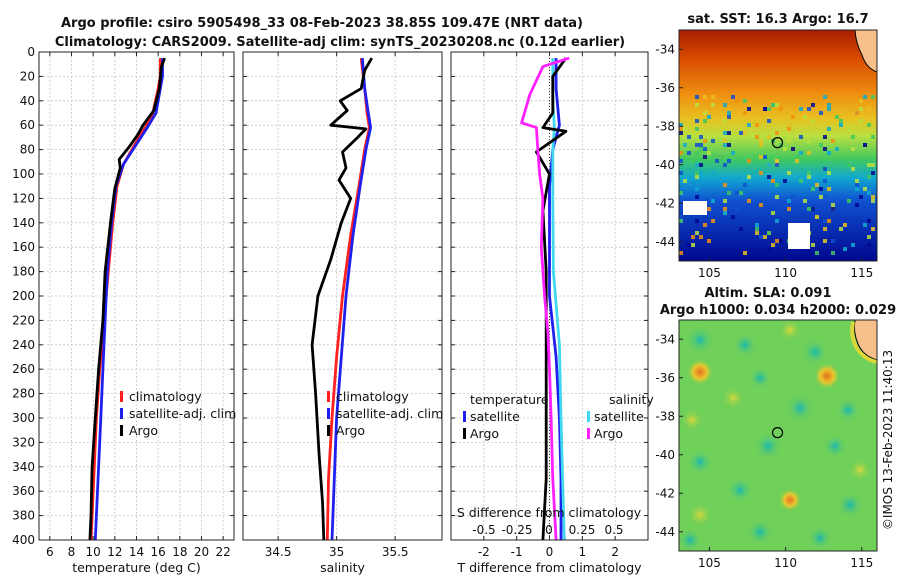  Describe the element at coordinates (799, 236) in the screenshot. I see `sst-cloud-gap` at that location.